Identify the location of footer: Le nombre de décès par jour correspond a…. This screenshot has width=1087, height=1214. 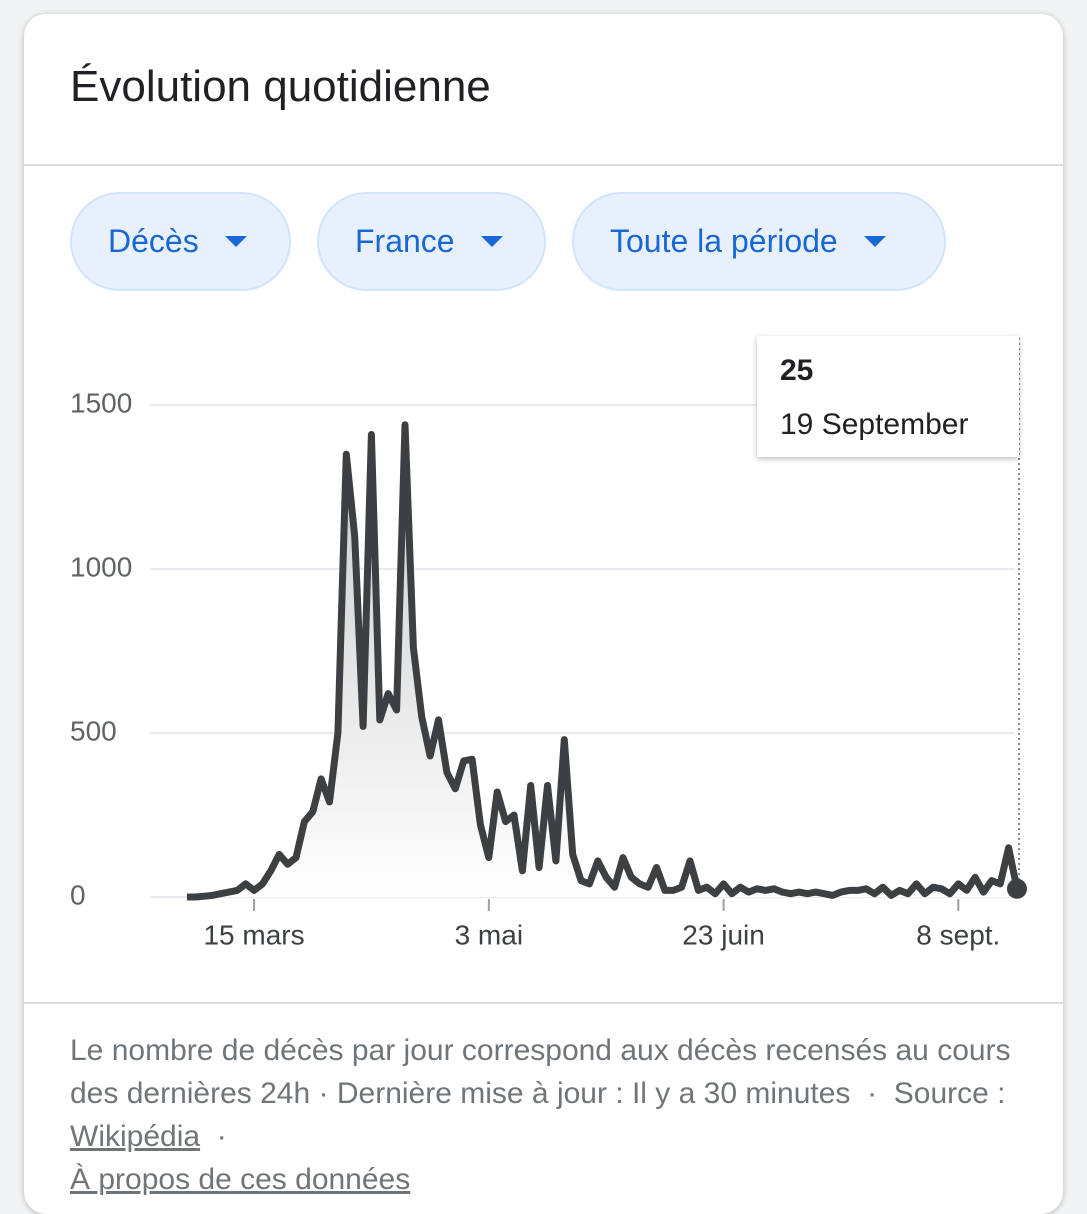
(545, 1115).